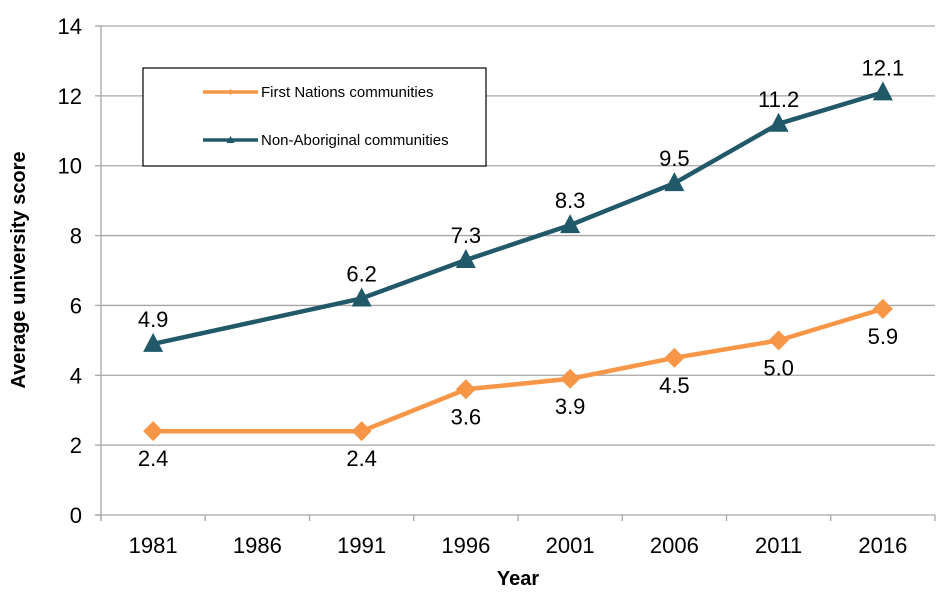  I want to click on y-tick-label: 4, so click(76, 375).